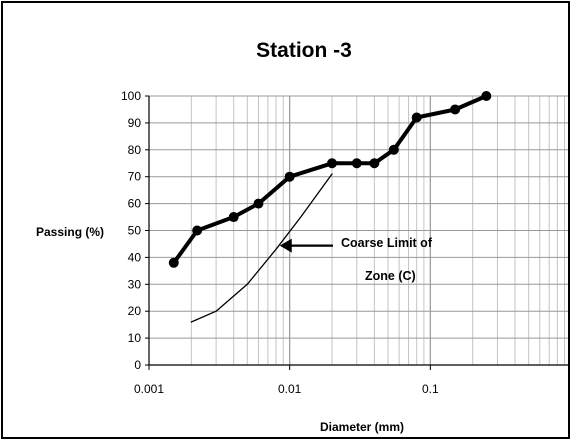 The height and width of the screenshot is (442, 573). What do you see at coordinates (135, 177) in the screenshot?
I see `y-tick-label: 70` at bounding box center [135, 177].